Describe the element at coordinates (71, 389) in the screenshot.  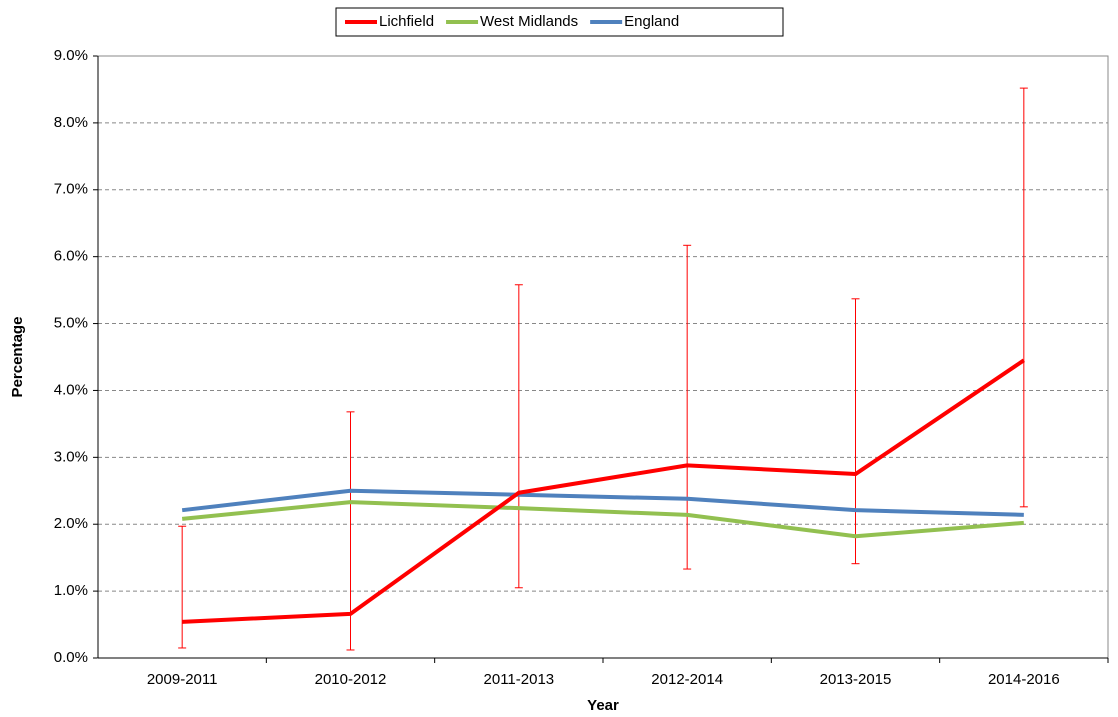
I see `y-tick-label: 4.0%` at that location.